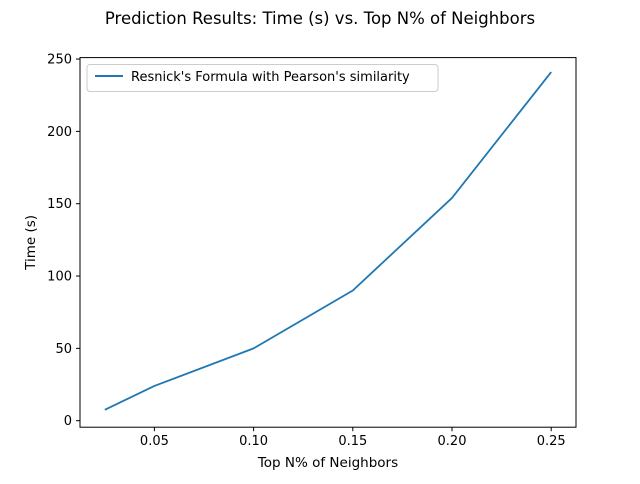  What do you see at coordinates (154, 441) in the screenshot?
I see `x-tick-label: 0.05` at bounding box center [154, 441].